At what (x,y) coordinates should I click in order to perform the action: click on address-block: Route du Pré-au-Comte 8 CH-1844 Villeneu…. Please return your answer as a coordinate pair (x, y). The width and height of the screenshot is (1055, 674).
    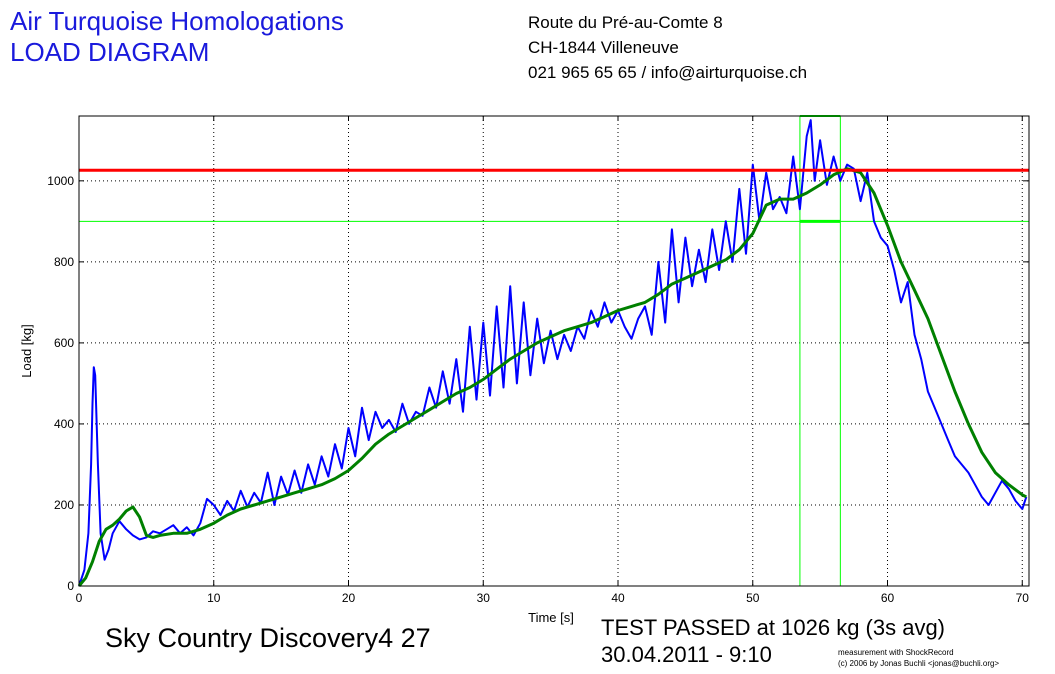
    Looking at the image, I should click on (667, 47).